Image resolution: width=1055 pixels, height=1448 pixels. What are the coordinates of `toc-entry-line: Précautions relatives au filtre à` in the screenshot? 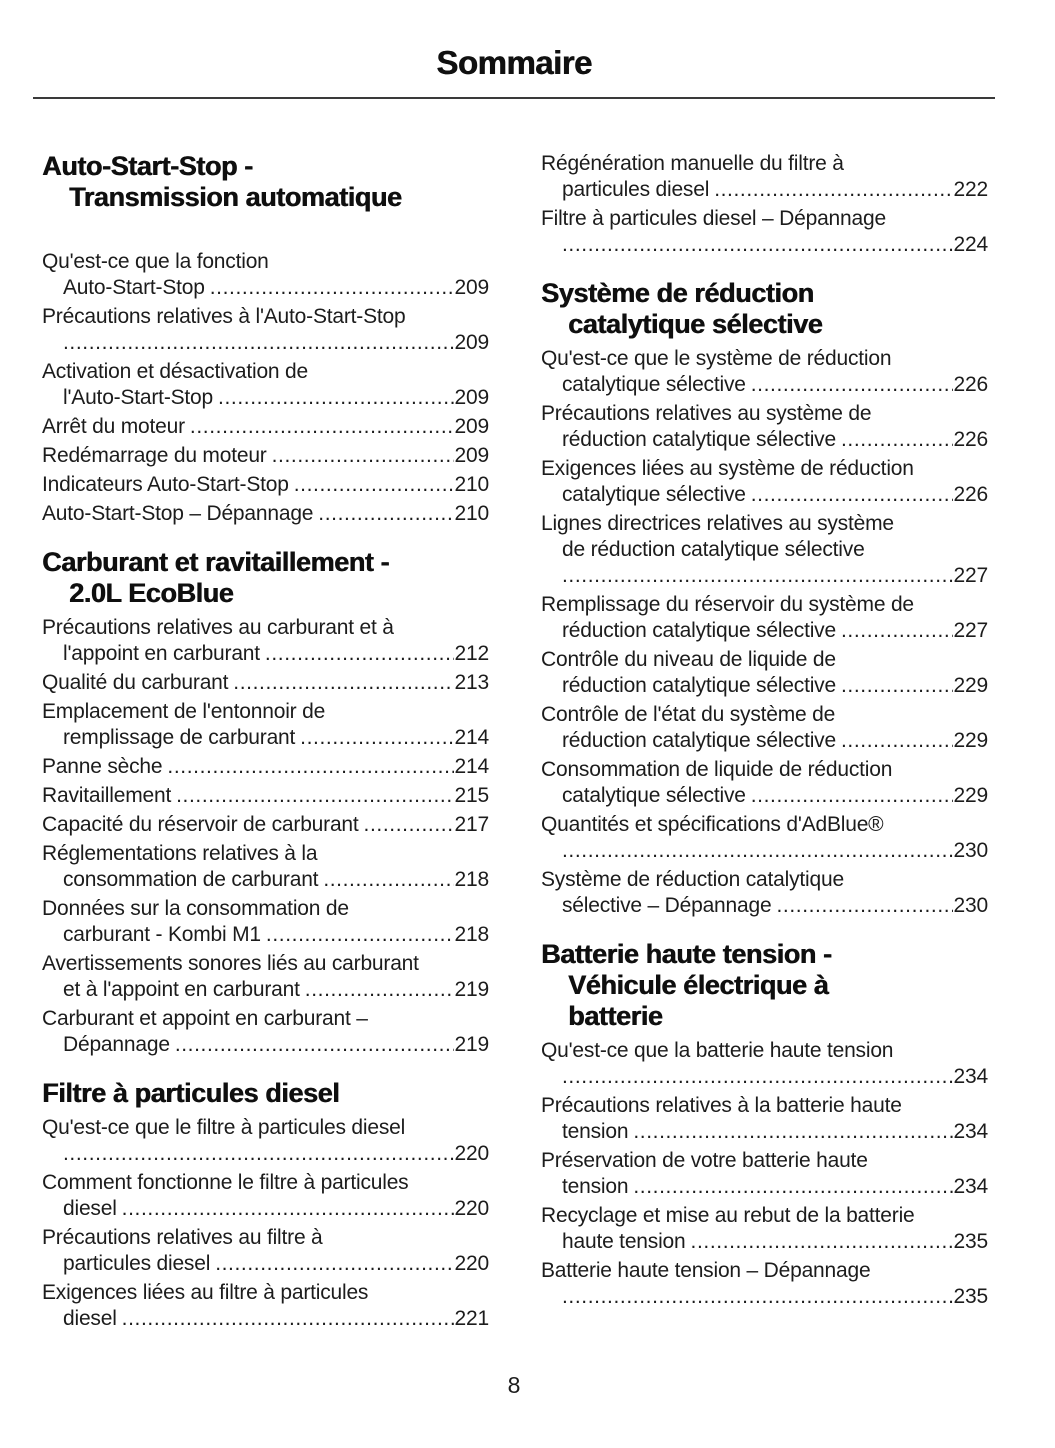 It's located at (265, 1238).